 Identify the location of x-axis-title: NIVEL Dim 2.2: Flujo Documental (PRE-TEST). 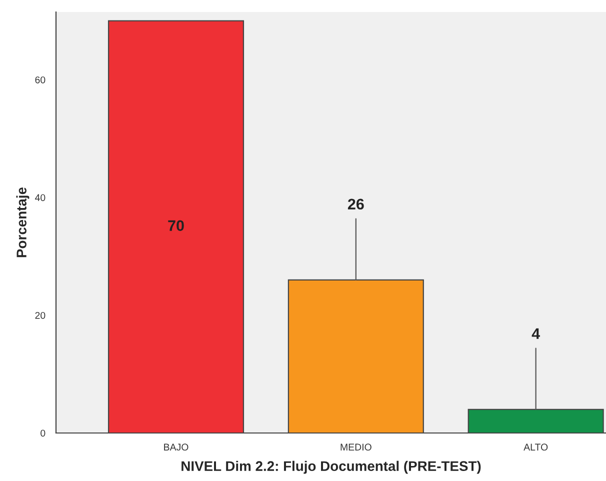
(331, 467).